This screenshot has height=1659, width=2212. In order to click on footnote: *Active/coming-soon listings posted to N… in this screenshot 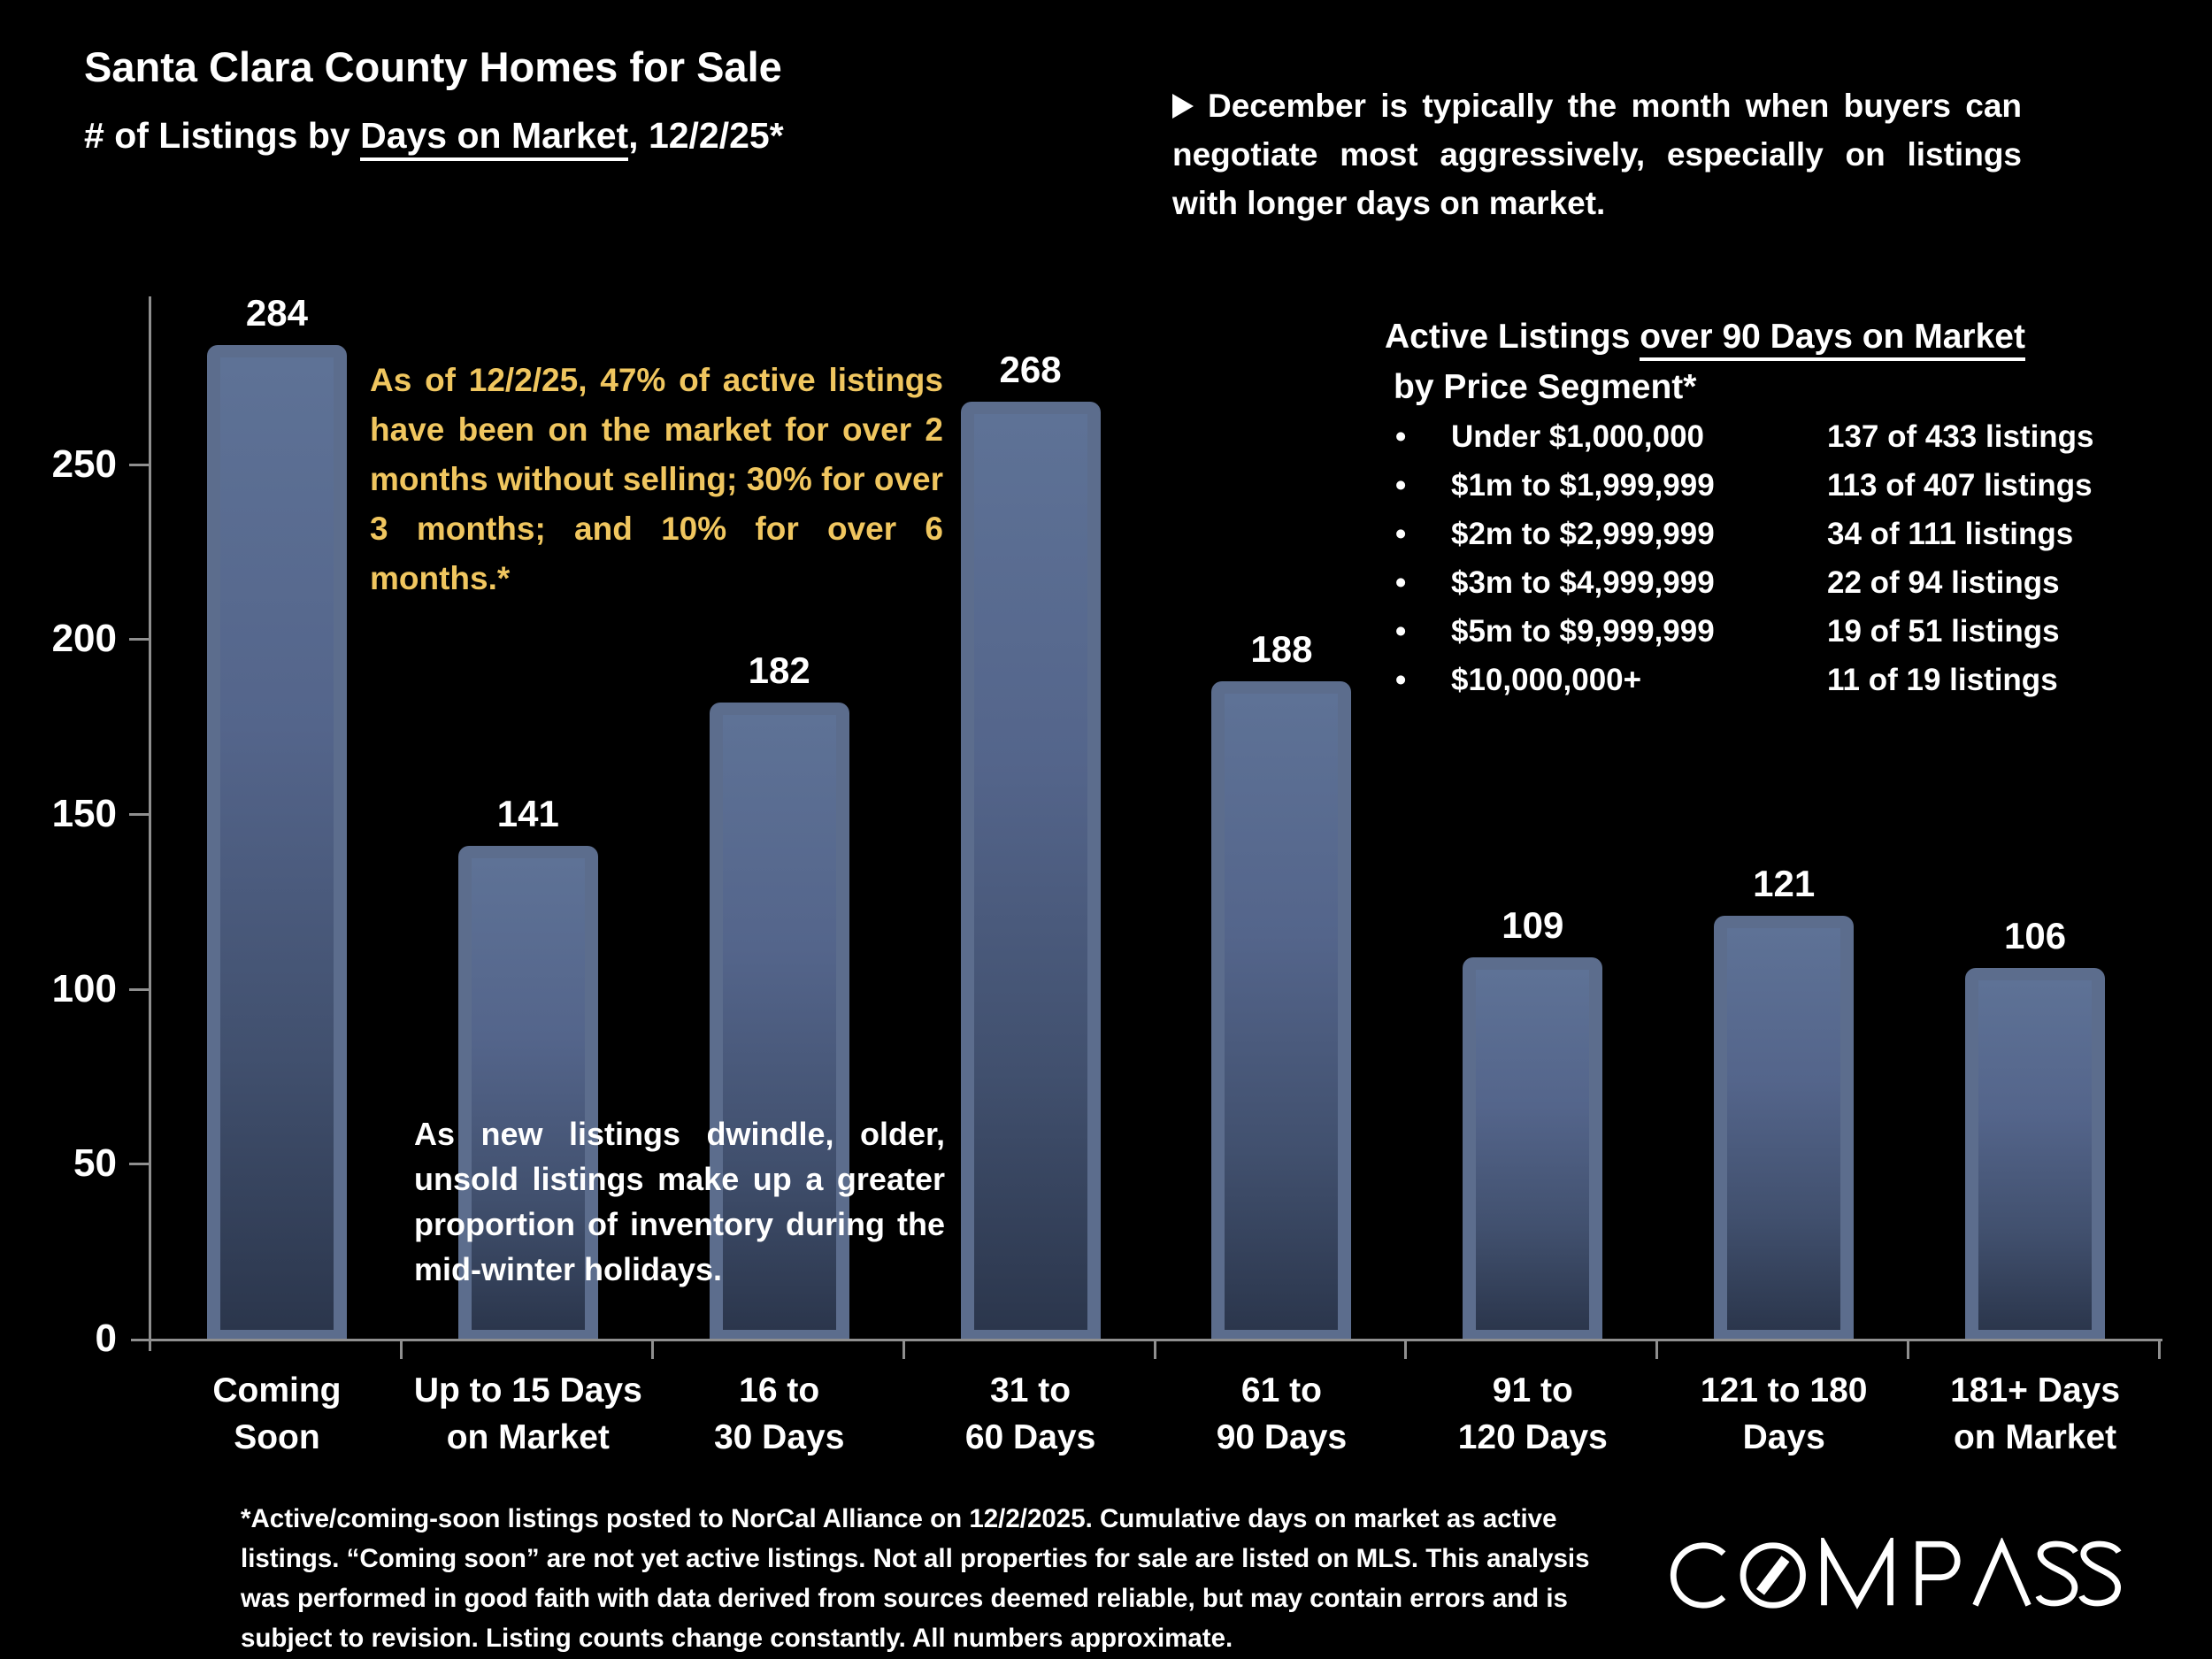, I will do `click(916, 1579)`.